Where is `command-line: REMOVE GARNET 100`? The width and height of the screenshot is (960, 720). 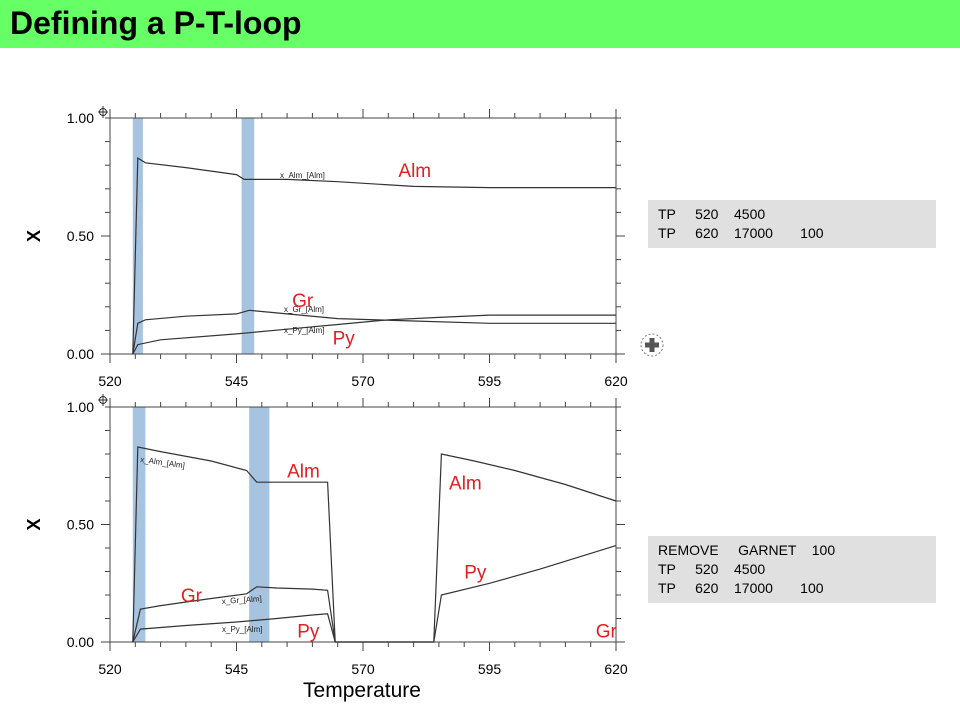 command-line: REMOVE GARNET 100 is located at coordinates (747, 550).